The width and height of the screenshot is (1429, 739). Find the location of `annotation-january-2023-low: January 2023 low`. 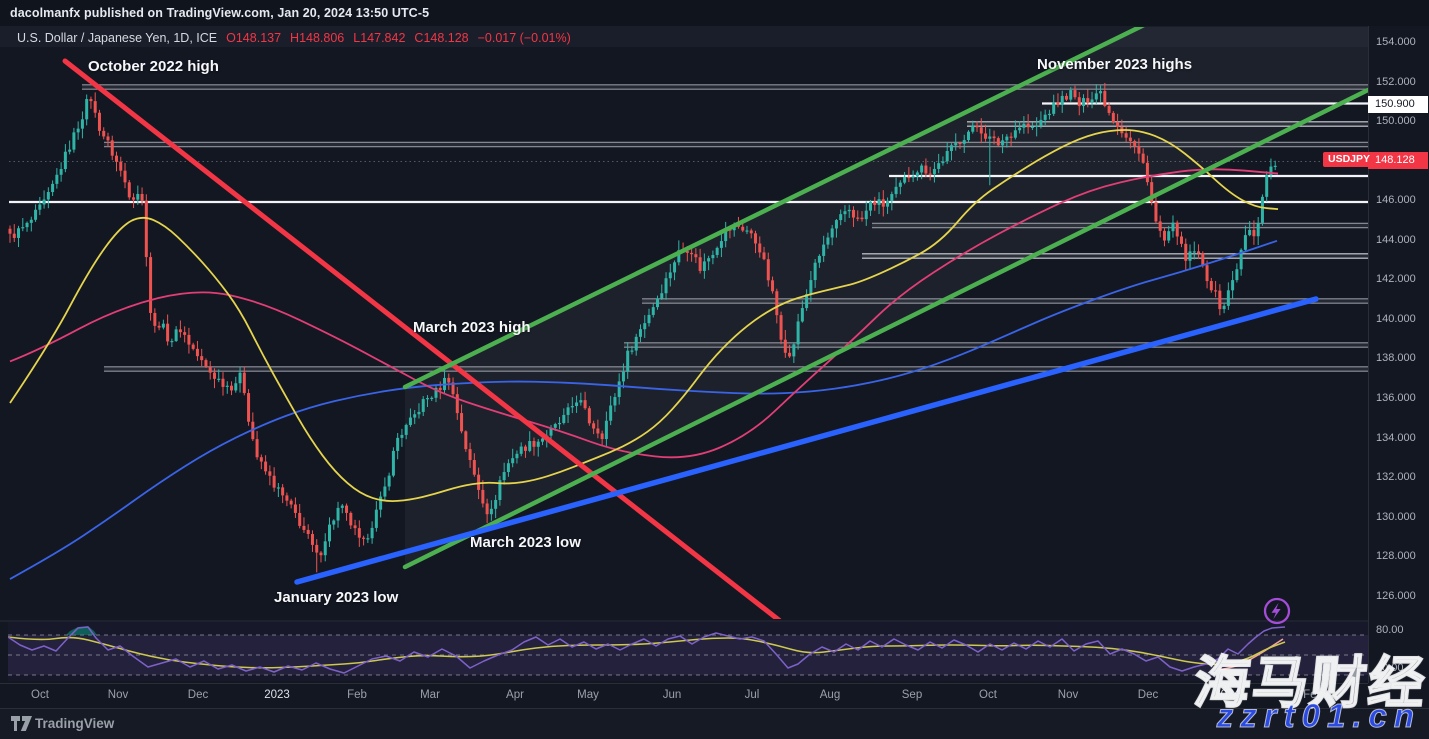

annotation-january-2023-low: January 2023 low is located at coordinates (336, 597).